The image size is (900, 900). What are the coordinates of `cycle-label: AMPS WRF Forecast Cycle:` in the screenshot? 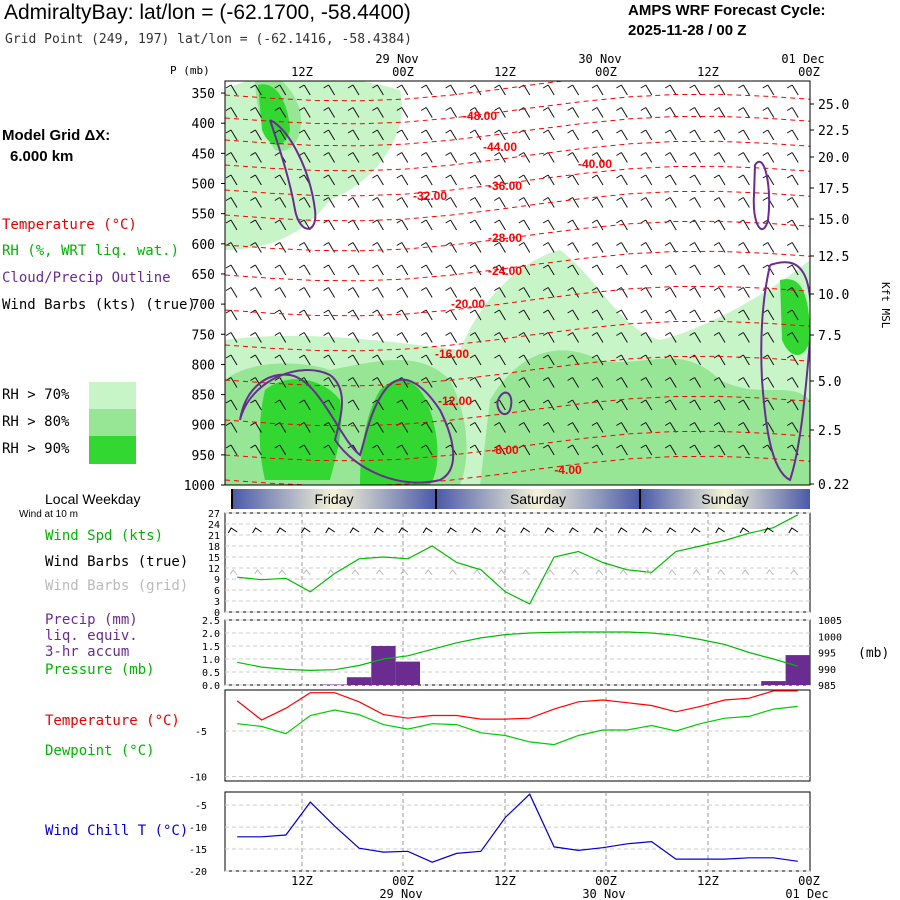 It's located at (727, 10).